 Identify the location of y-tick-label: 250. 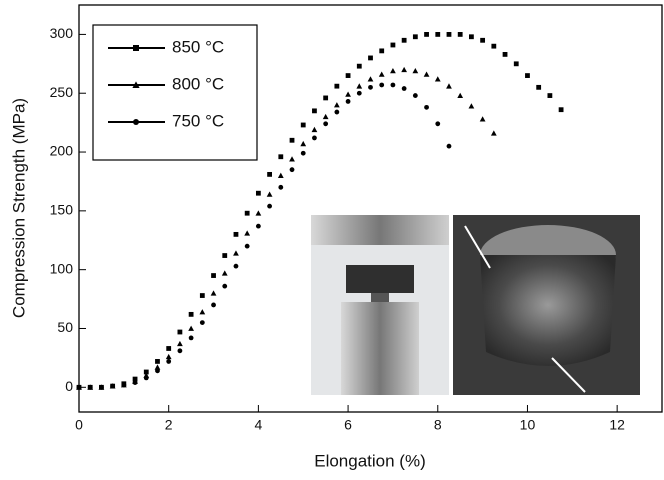
(62, 92).